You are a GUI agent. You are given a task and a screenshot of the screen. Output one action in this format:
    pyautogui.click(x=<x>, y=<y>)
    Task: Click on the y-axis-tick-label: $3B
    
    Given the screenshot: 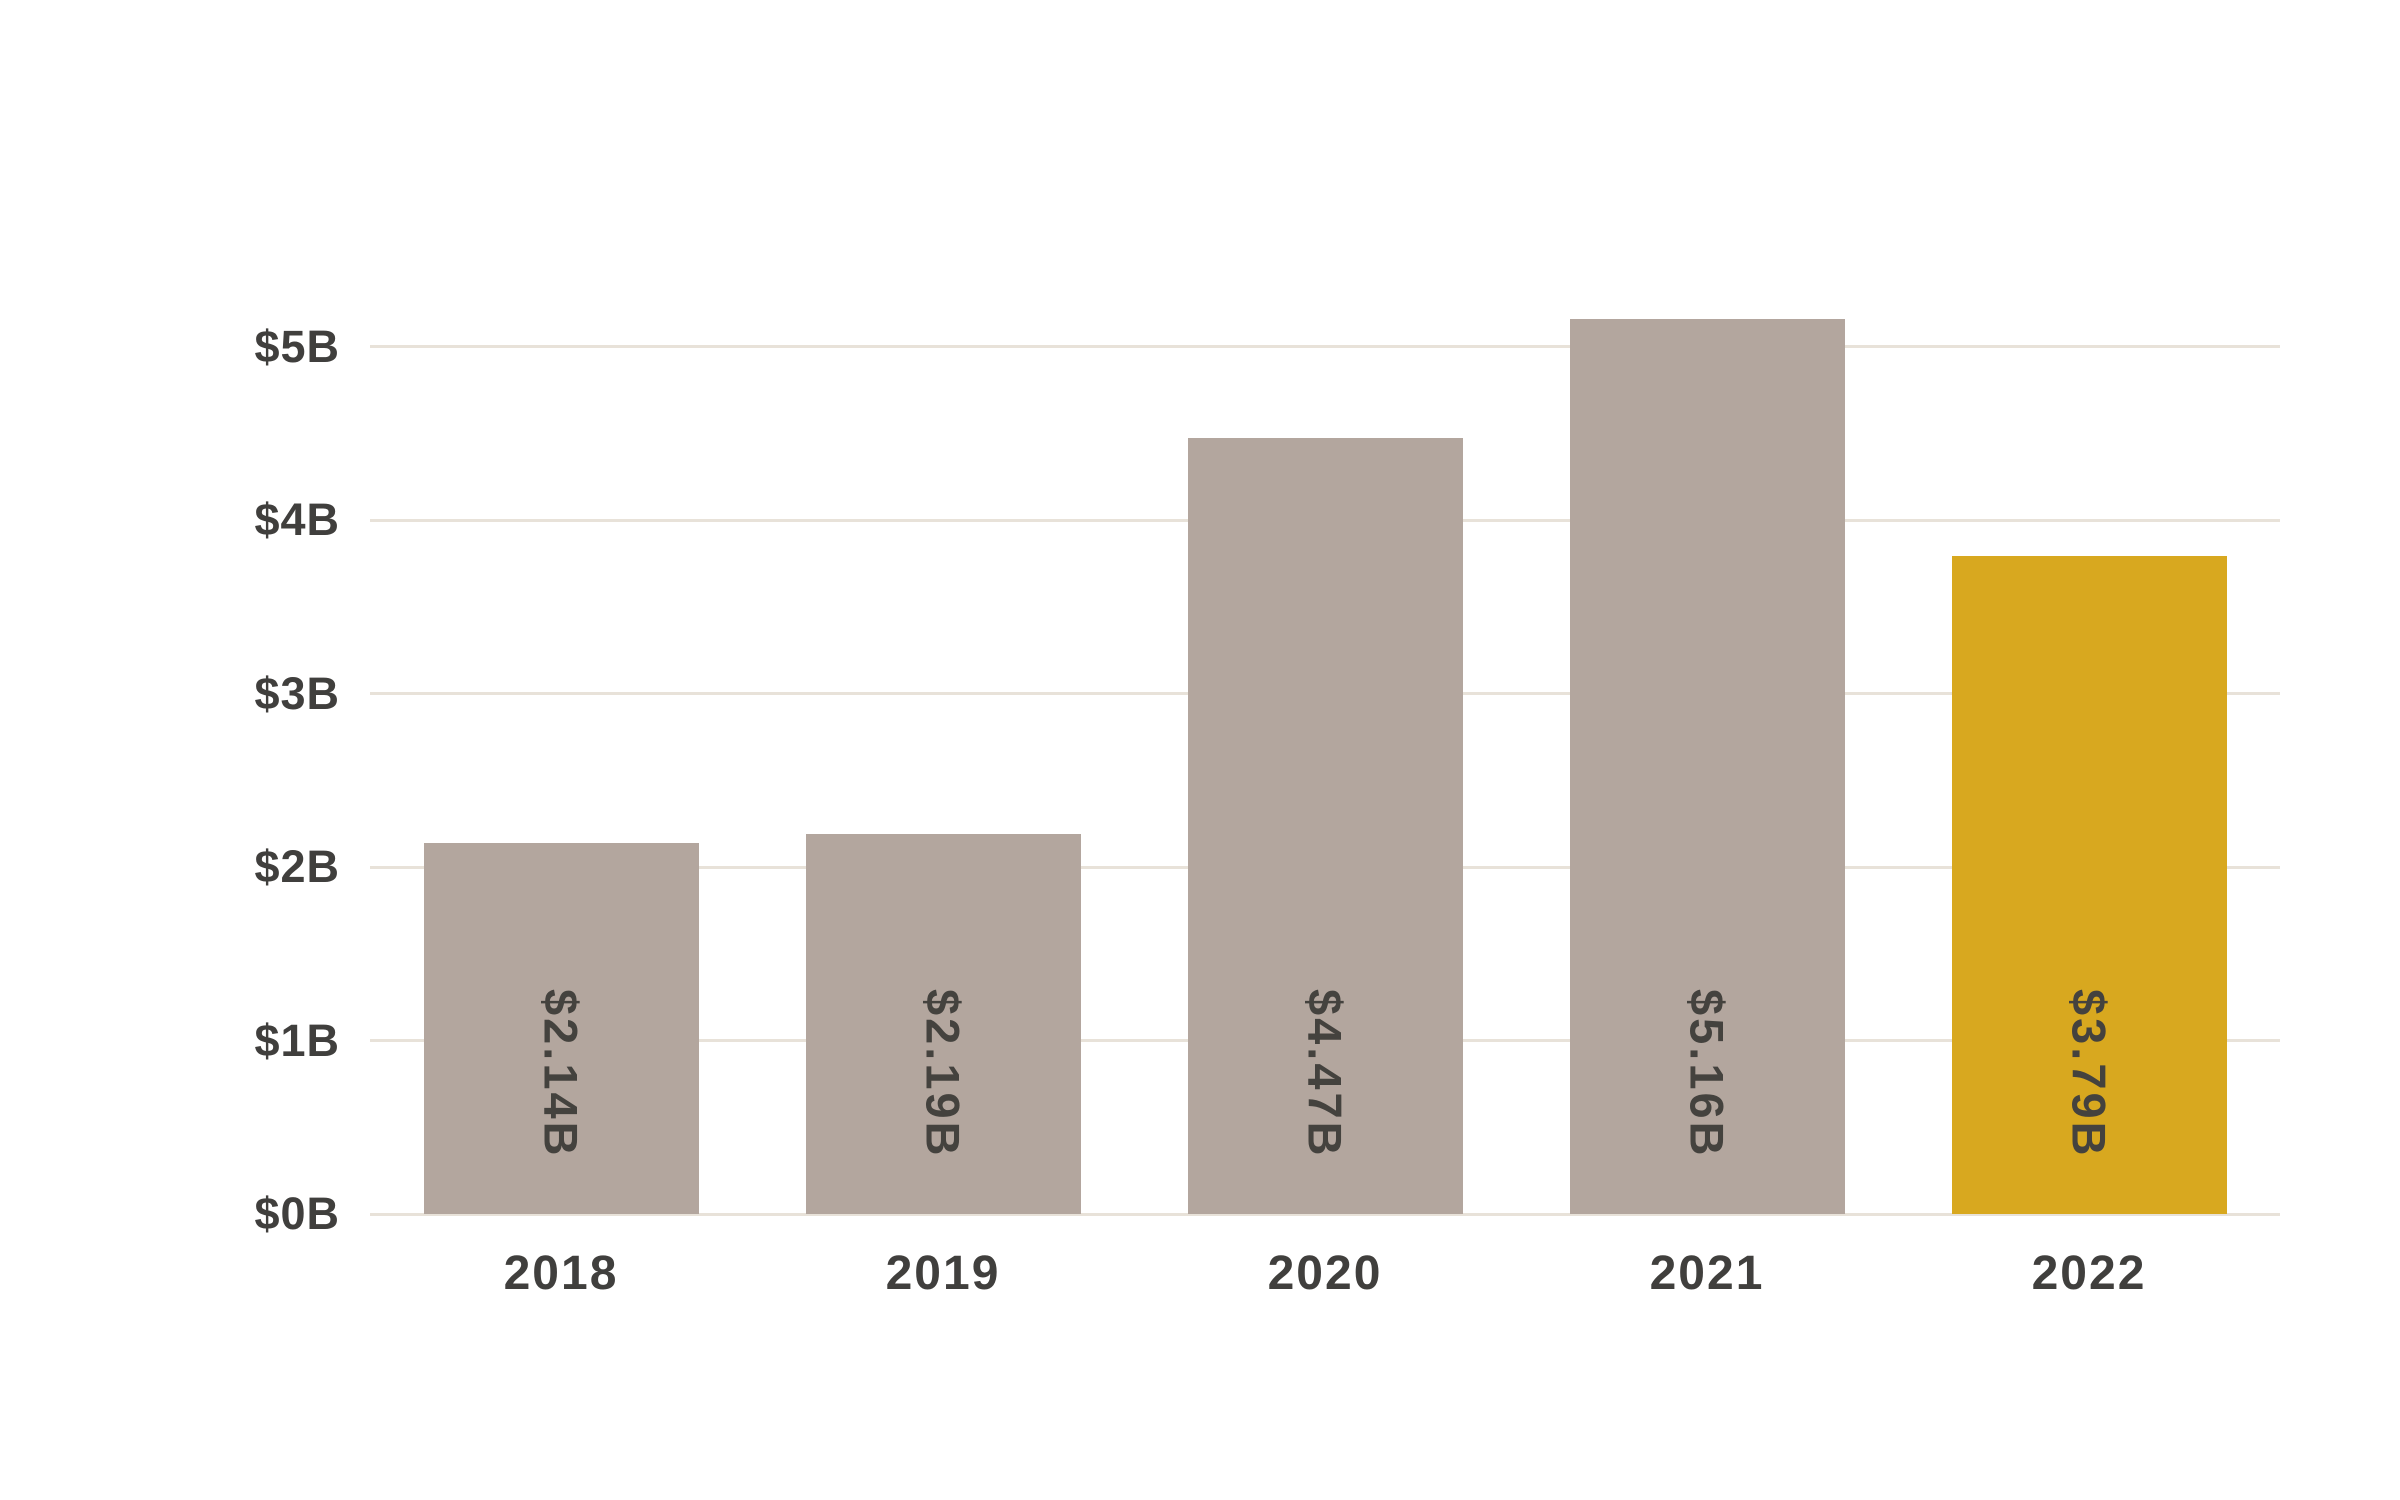 What is the action you would take?
    pyautogui.click(x=297, y=693)
    